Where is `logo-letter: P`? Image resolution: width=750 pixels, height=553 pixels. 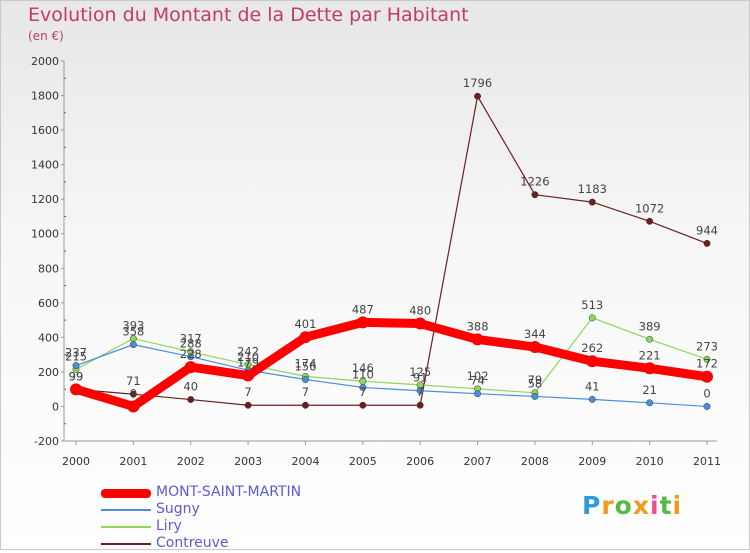 logo-letter: P is located at coordinates (592, 505).